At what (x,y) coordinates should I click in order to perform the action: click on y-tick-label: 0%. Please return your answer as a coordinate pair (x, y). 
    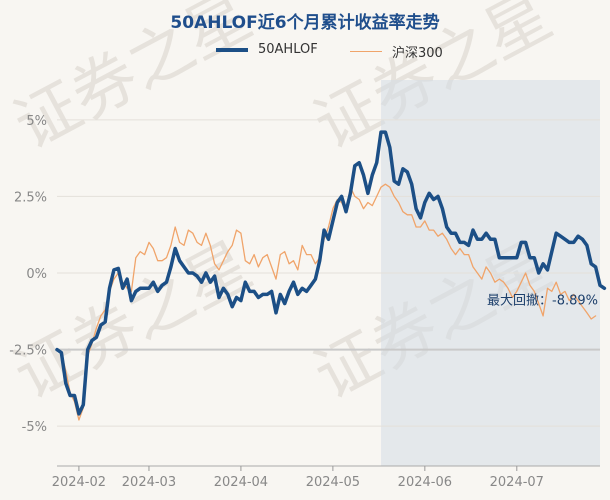
    Looking at the image, I should click on (36, 274).